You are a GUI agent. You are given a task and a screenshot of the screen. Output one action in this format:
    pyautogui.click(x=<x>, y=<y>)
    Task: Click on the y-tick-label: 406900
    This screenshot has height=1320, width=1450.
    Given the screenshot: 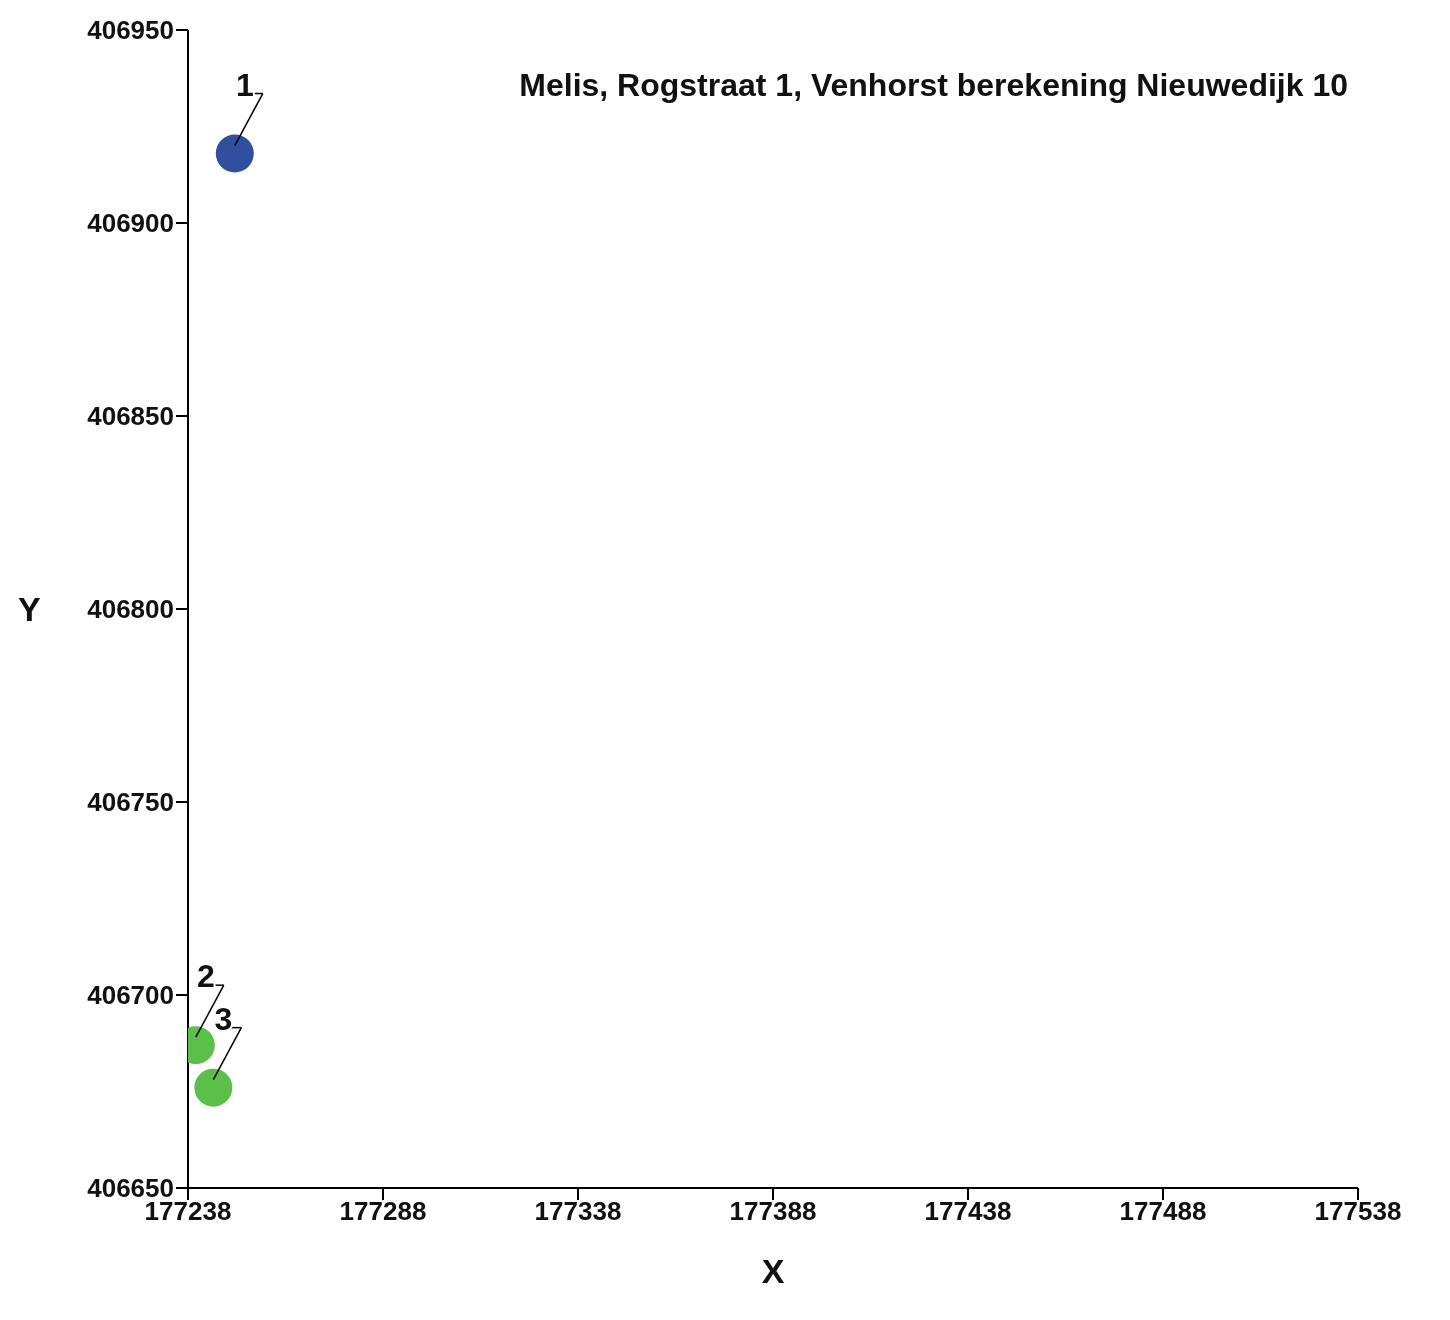 What is the action you would take?
    pyautogui.click(x=130, y=223)
    